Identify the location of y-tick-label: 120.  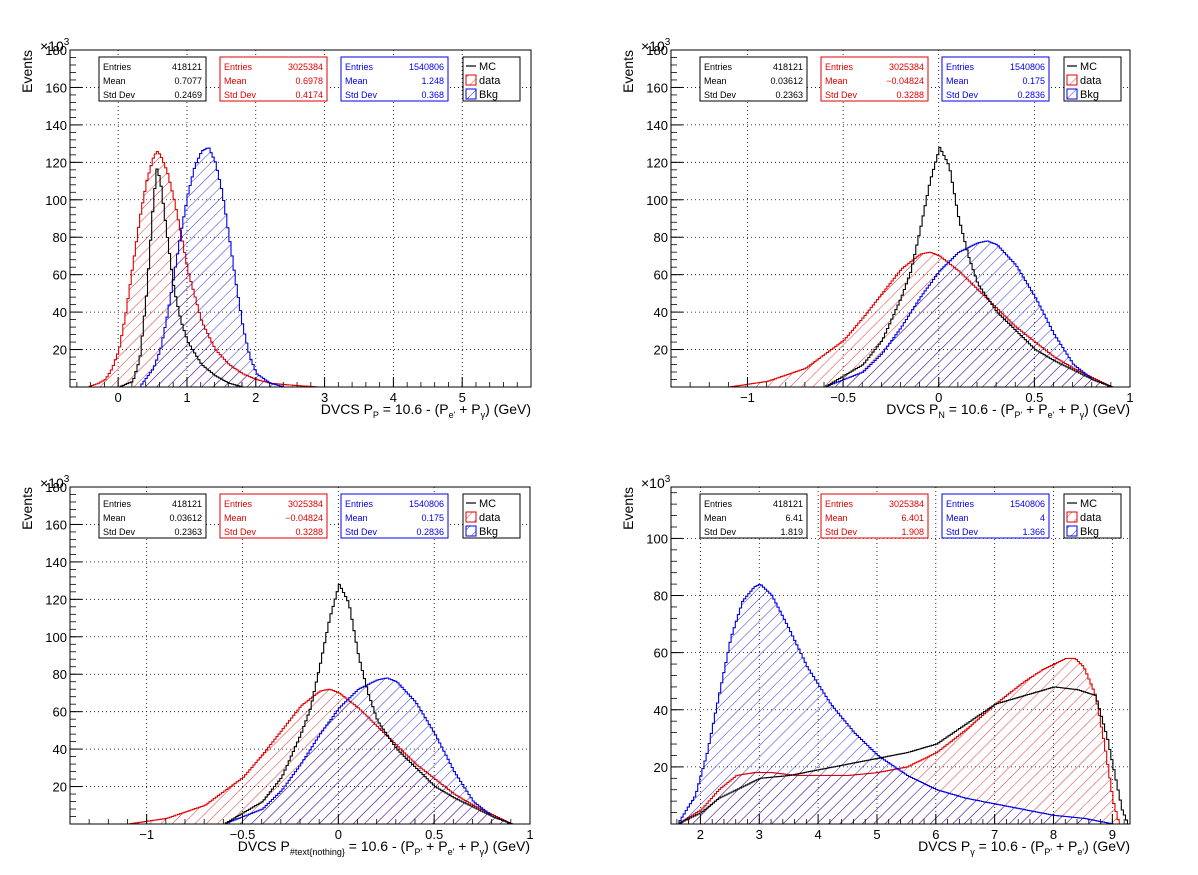
(56, 599).